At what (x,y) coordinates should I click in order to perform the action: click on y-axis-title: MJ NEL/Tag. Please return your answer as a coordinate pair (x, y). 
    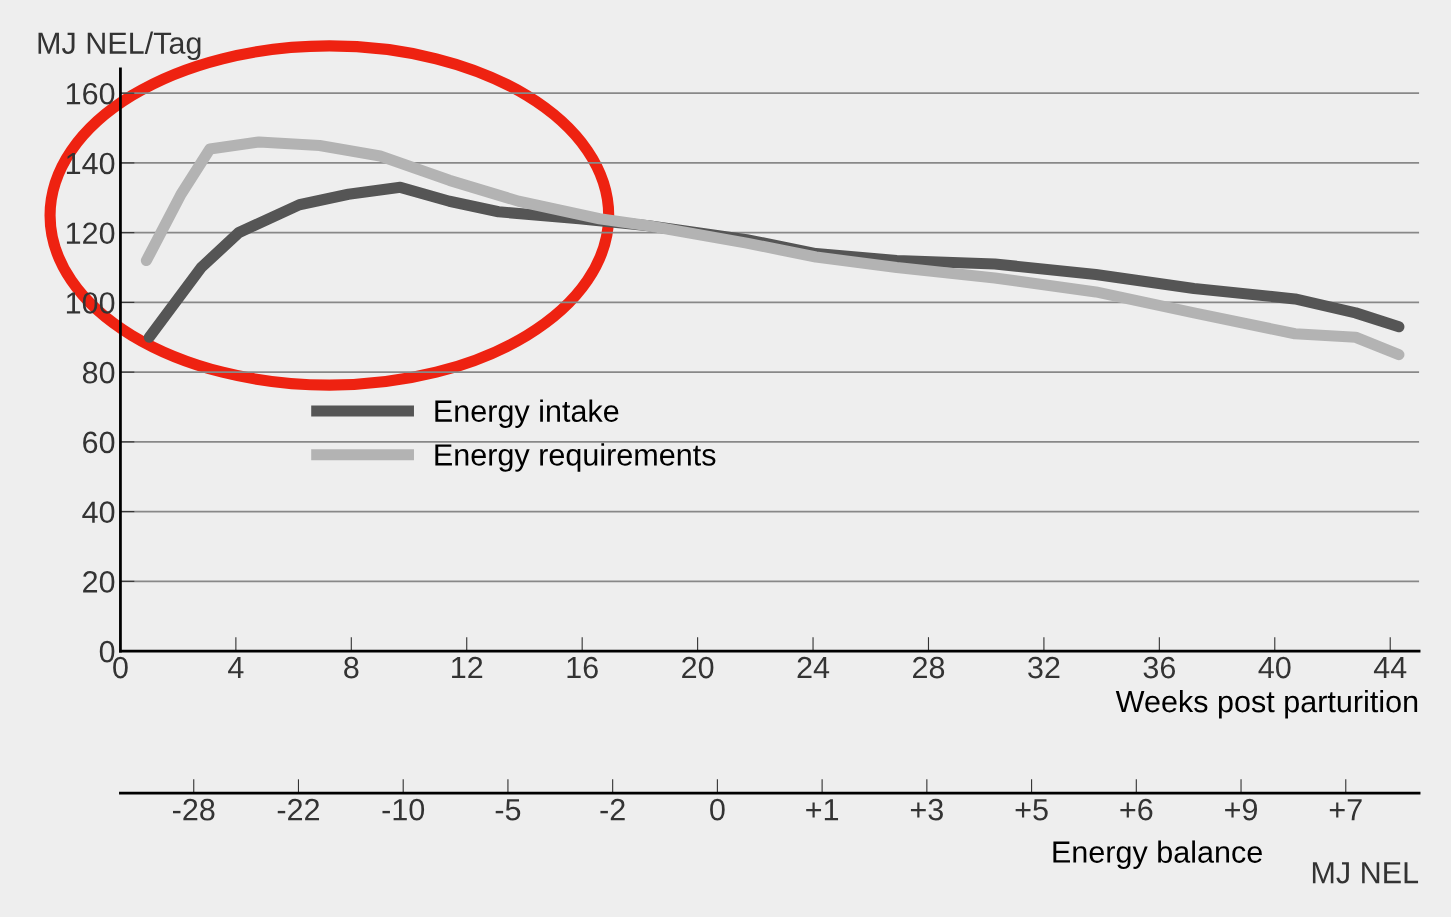
    Looking at the image, I should click on (119, 46).